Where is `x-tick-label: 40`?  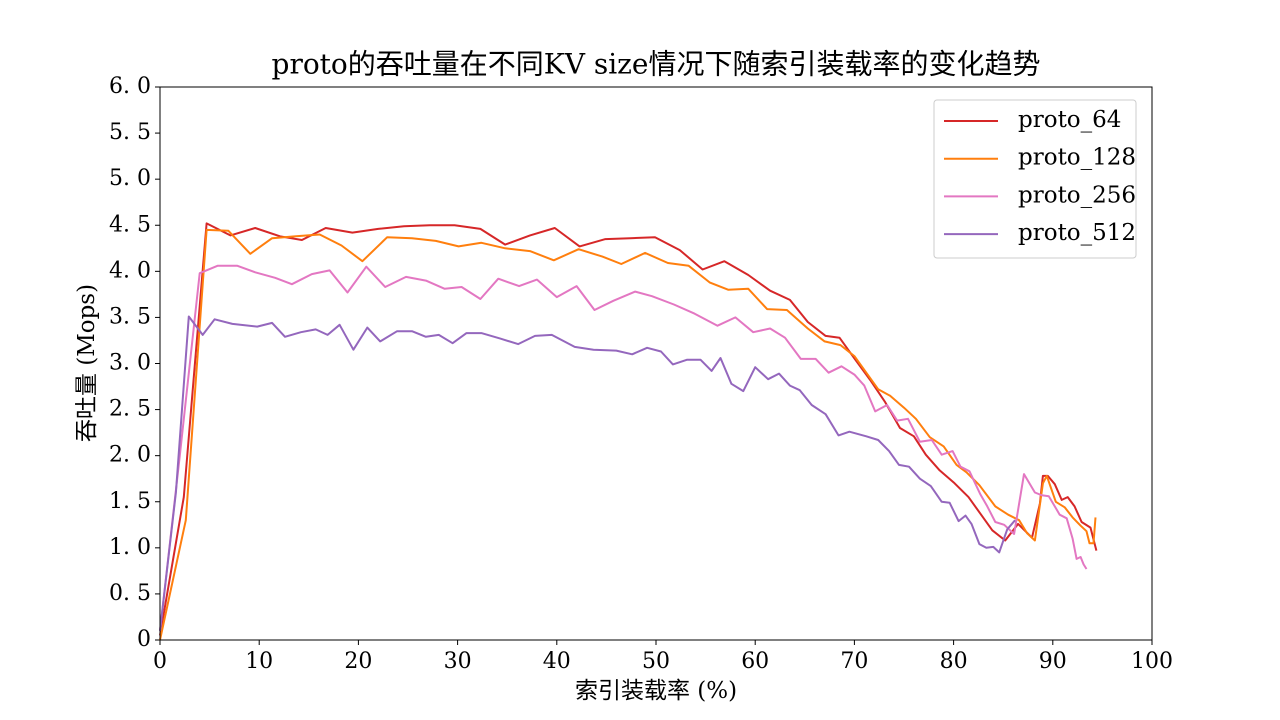
x-tick-label: 40 is located at coordinates (557, 661).